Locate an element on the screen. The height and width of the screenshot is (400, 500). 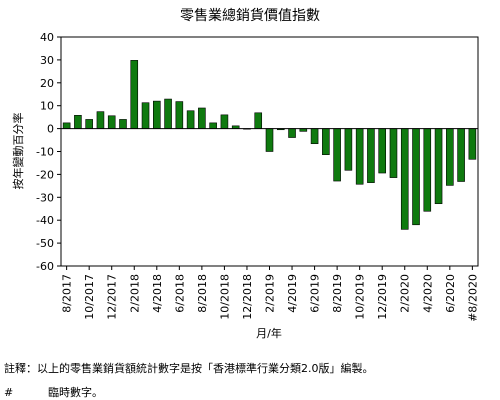
x-tick-label: 12/2018 is located at coordinates (247, 297).